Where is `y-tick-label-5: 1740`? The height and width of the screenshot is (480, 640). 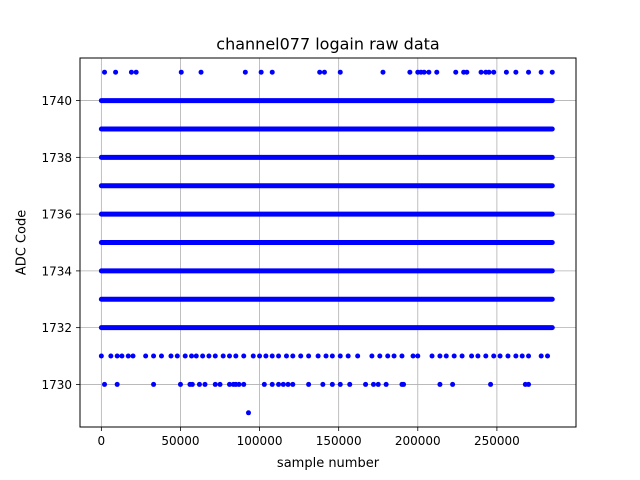
y-tick-label-5: 1740 is located at coordinates (56, 101).